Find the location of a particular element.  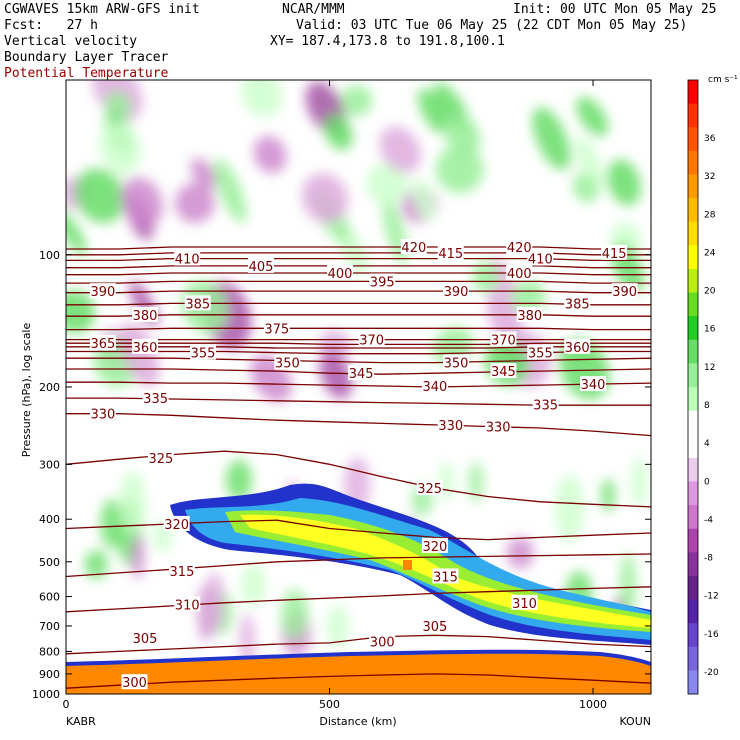

theta-label: 310 is located at coordinates (187, 605).